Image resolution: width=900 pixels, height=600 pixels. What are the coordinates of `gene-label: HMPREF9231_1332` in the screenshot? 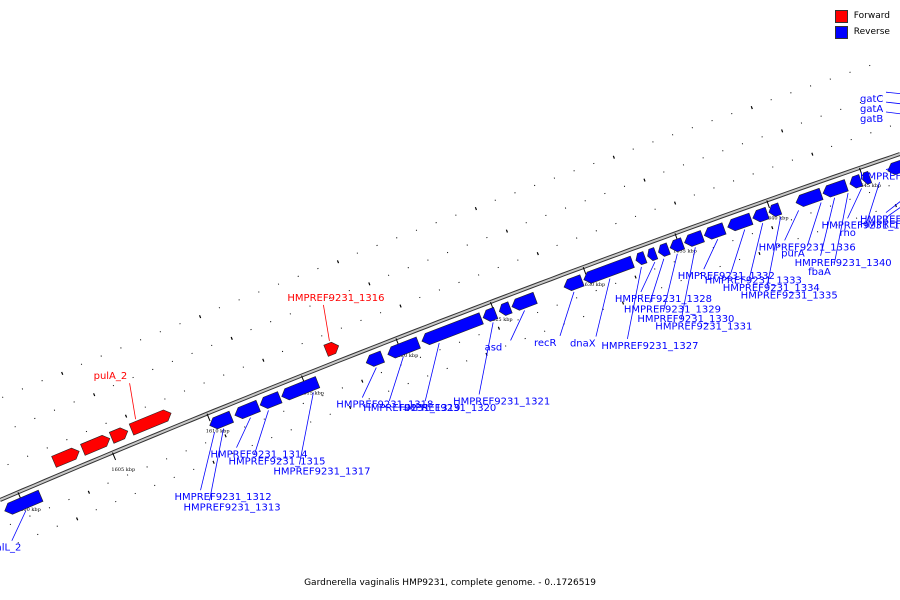 It's located at (726, 276).